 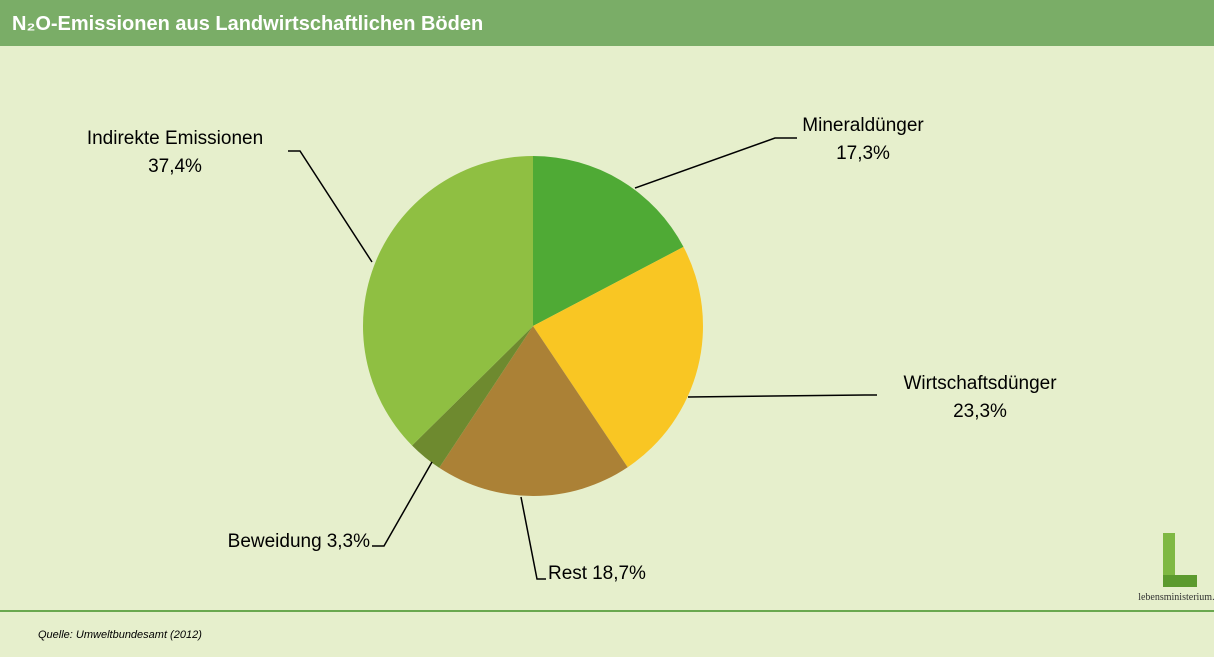 What do you see at coordinates (607, 23) in the screenshot?
I see `header-bar` at bounding box center [607, 23].